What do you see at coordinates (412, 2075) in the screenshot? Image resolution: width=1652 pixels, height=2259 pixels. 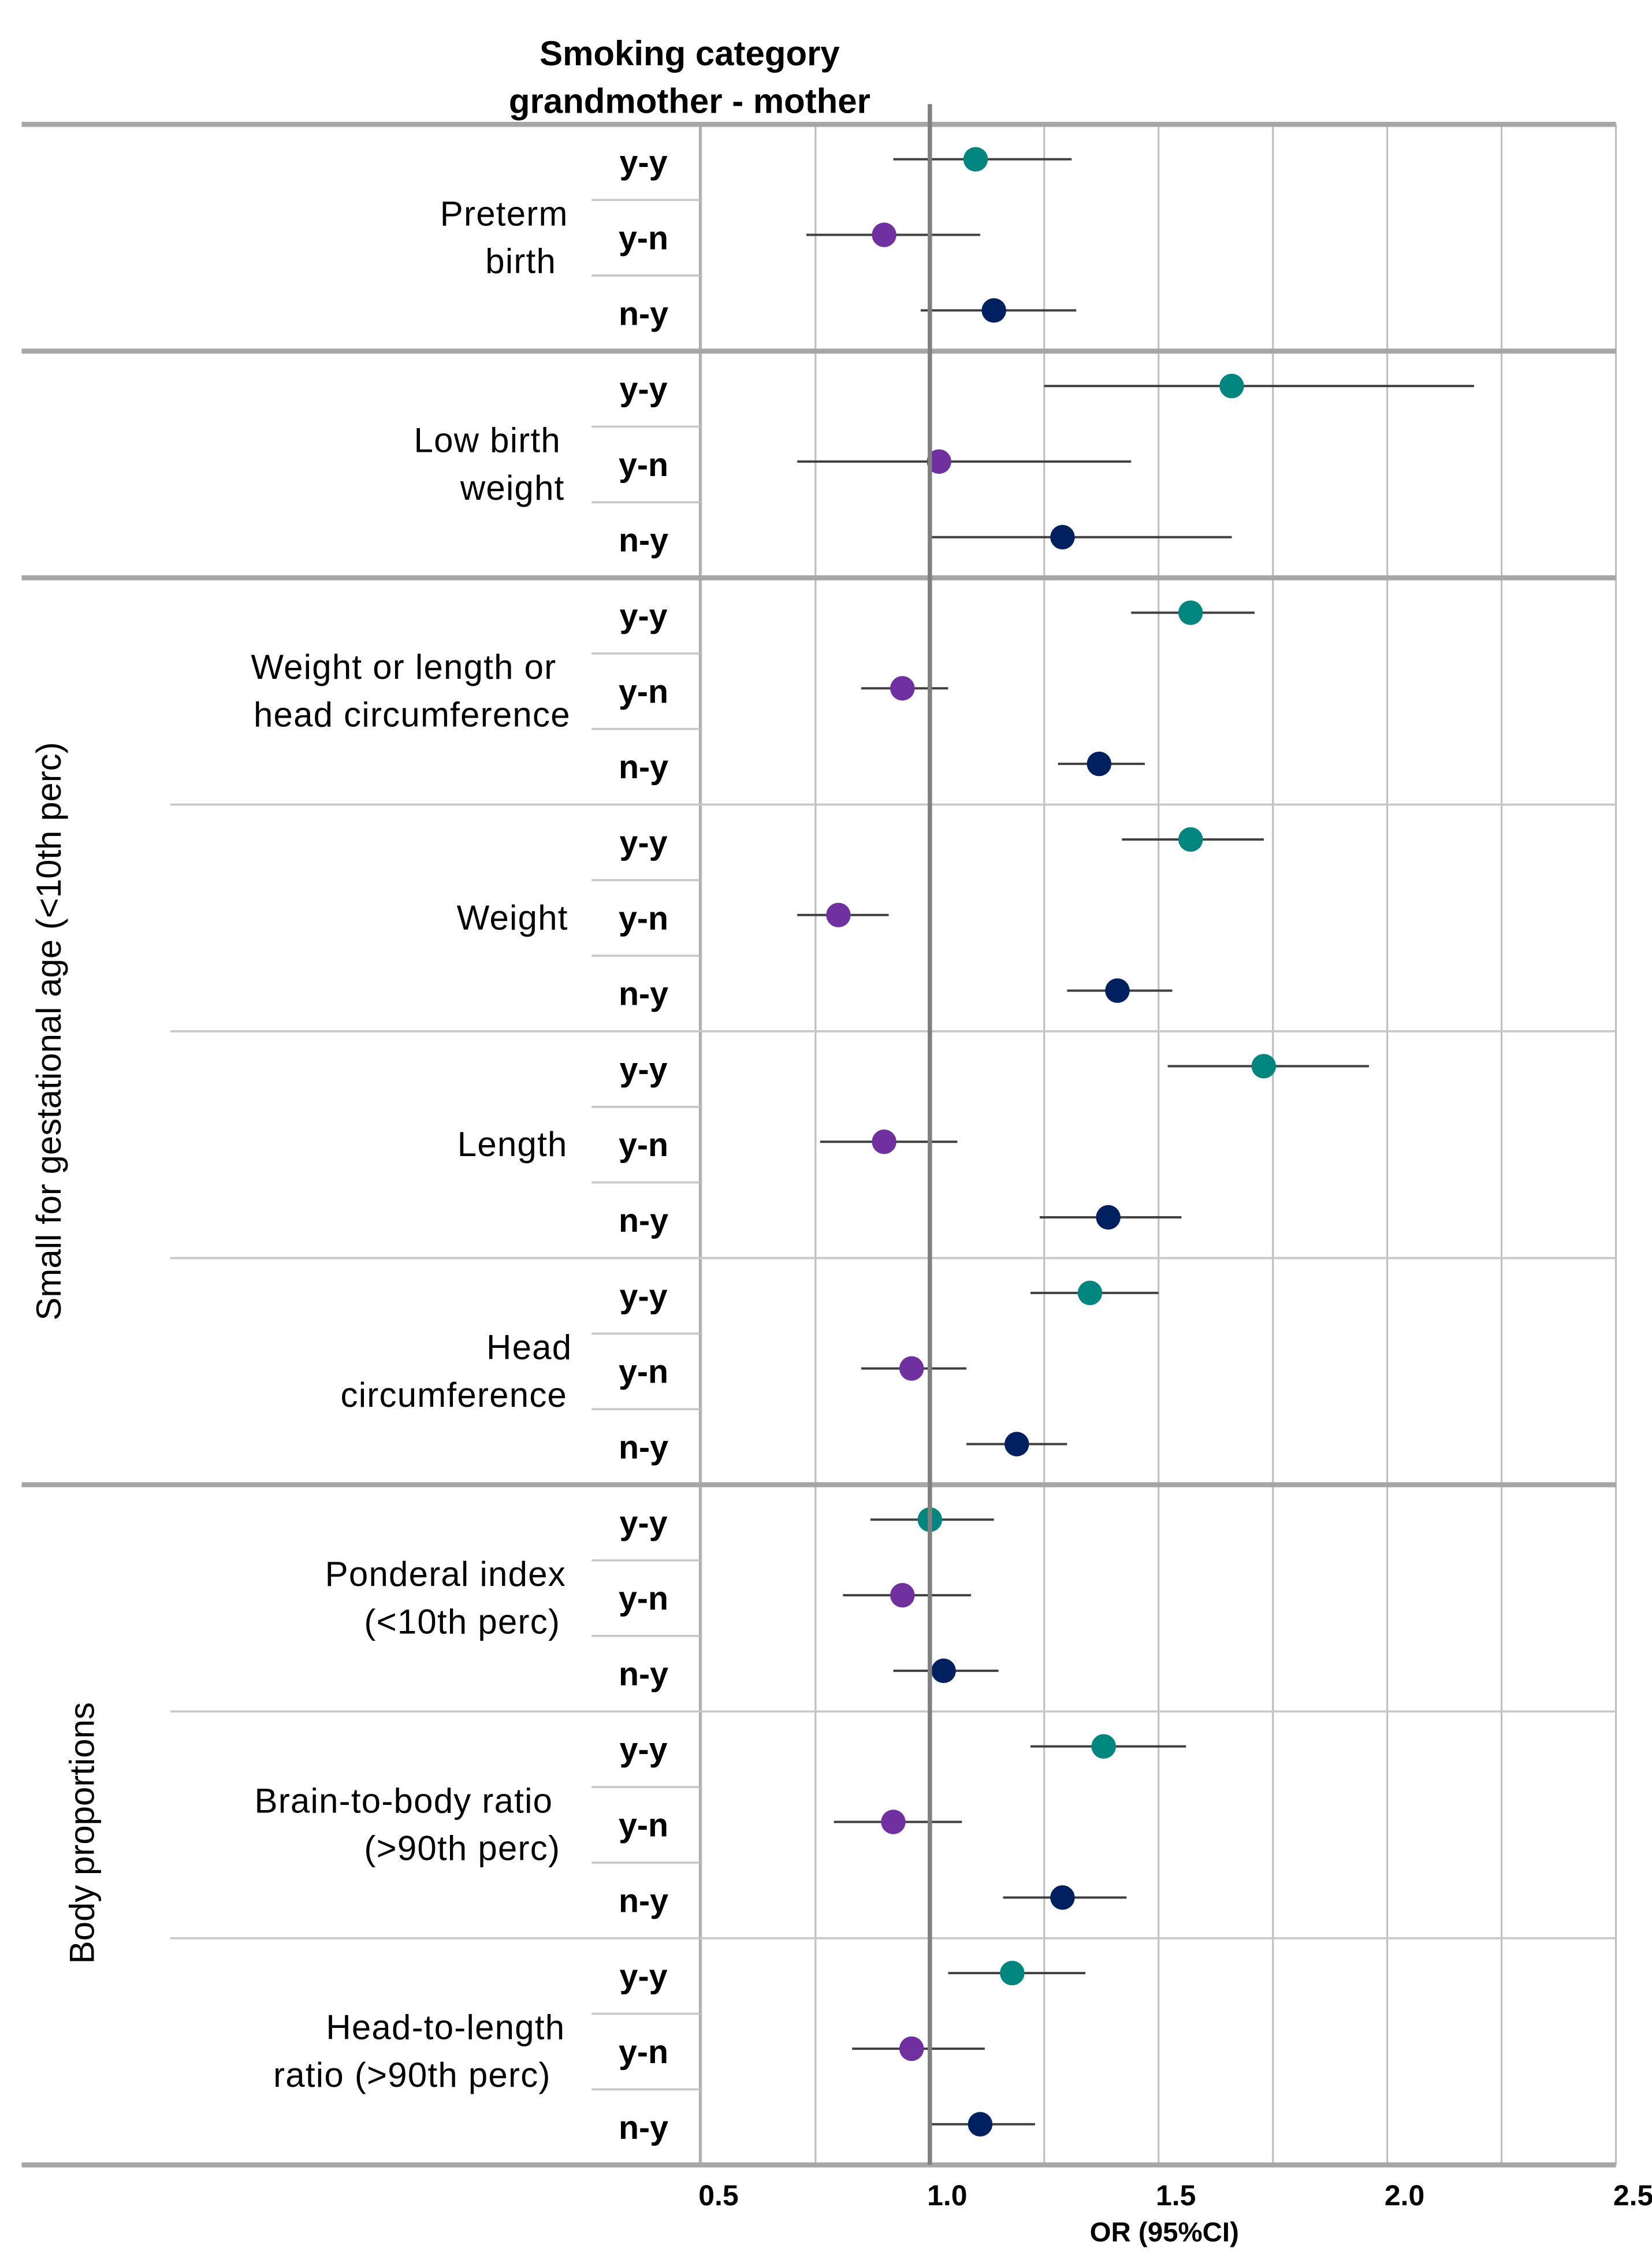 I see `outcome-label: ratio (>90th perc)` at bounding box center [412, 2075].